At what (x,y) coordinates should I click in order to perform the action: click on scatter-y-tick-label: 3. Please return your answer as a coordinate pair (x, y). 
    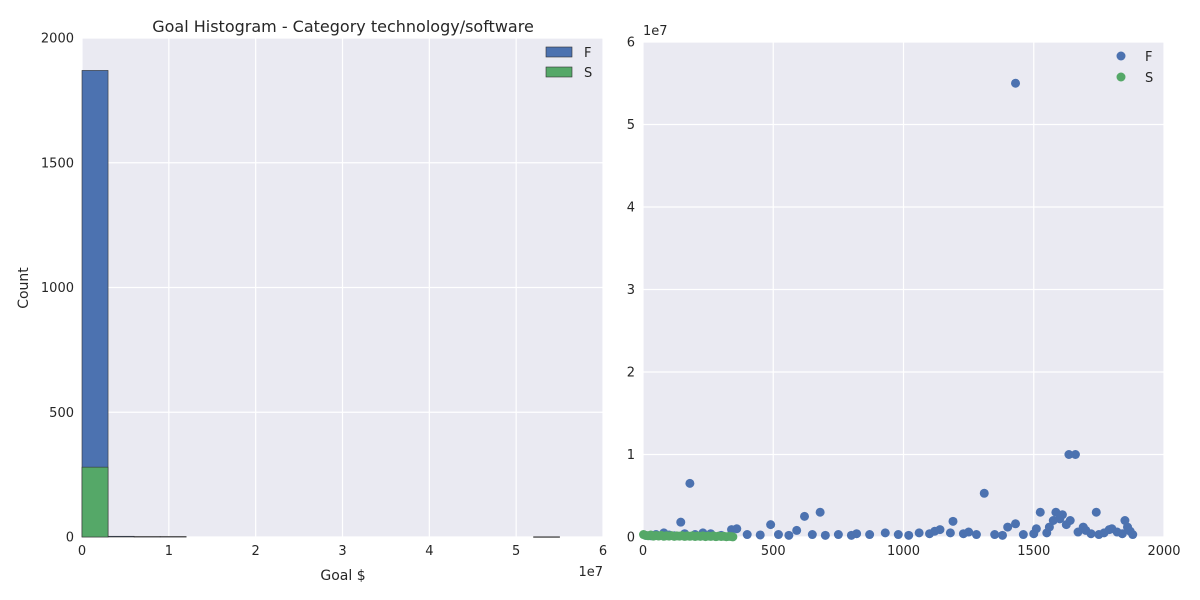
    Looking at the image, I should click on (631, 290).